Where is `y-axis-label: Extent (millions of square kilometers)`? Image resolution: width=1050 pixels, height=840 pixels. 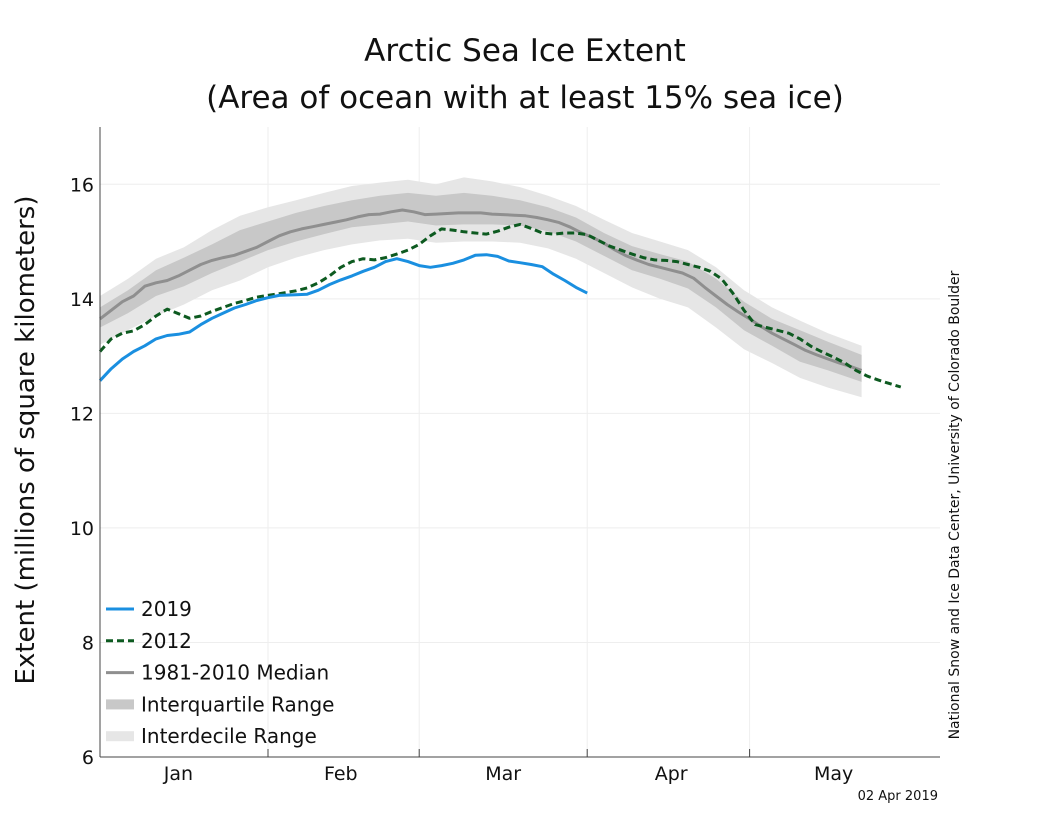 y-axis-label: Extent (millions of square kilometers) is located at coordinates (26, 440).